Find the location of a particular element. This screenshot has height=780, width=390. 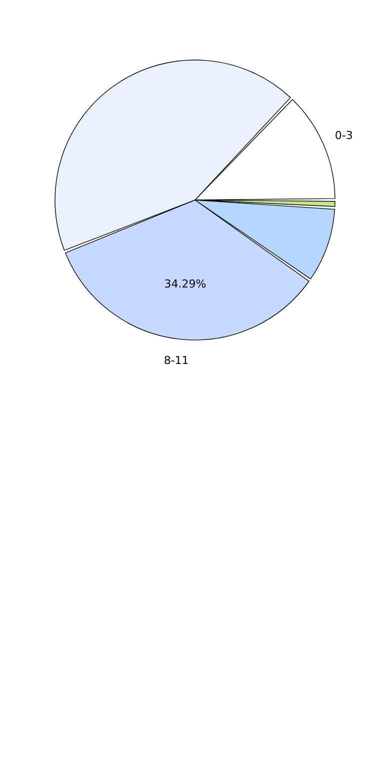

slice-label: 0-3 is located at coordinates (343, 135).